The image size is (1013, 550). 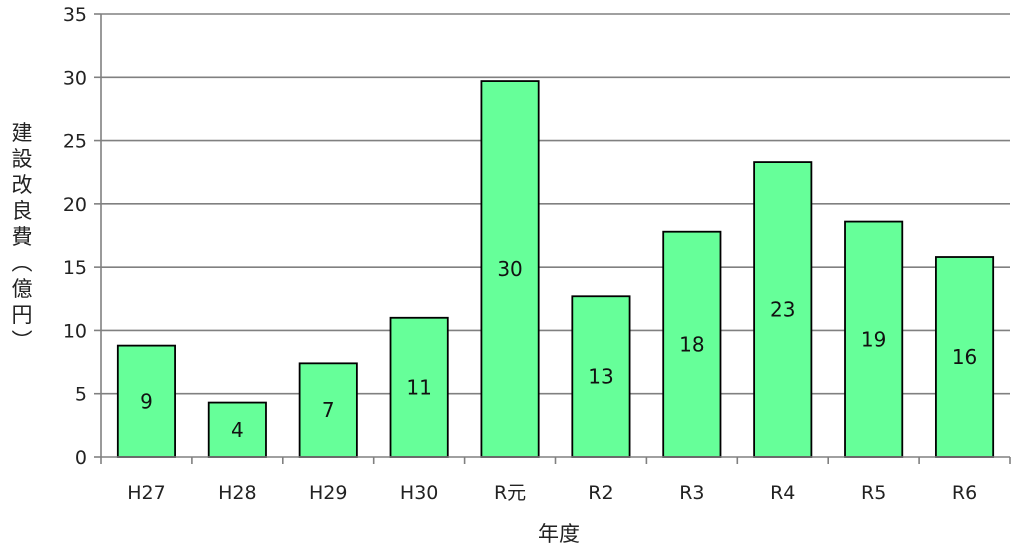 I want to click on data-label: 19, so click(x=873, y=339).